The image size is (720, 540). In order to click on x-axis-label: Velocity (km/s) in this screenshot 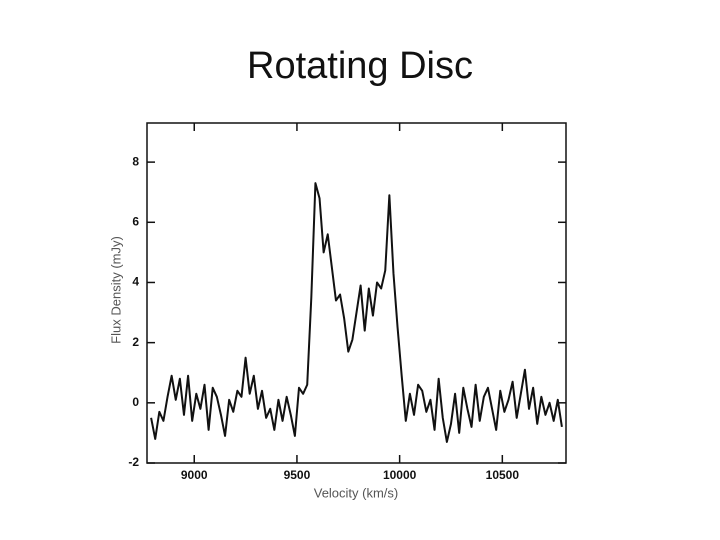, I will do `click(356, 492)`.